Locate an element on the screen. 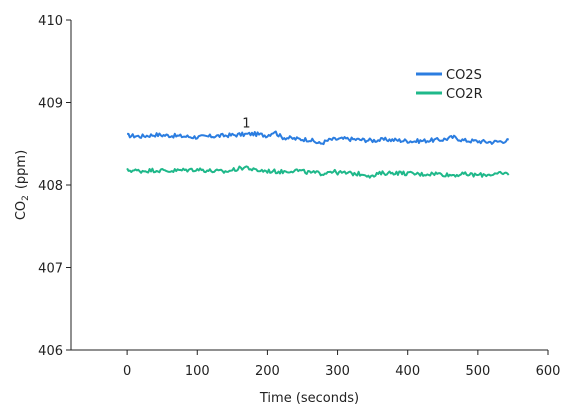  x-tick-label: 400 is located at coordinates (407, 371).